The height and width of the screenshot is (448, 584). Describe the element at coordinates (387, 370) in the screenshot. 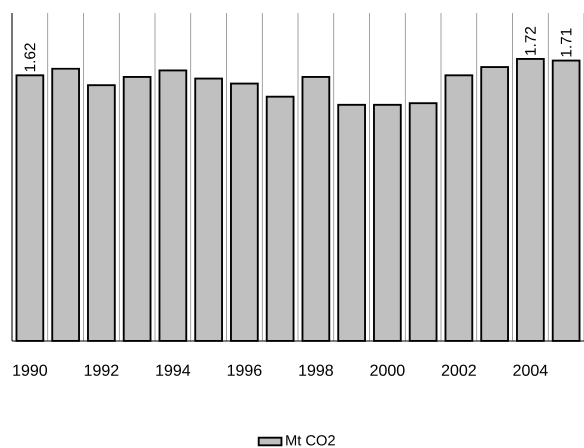

I see `x-tick-label: 2000` at that location.